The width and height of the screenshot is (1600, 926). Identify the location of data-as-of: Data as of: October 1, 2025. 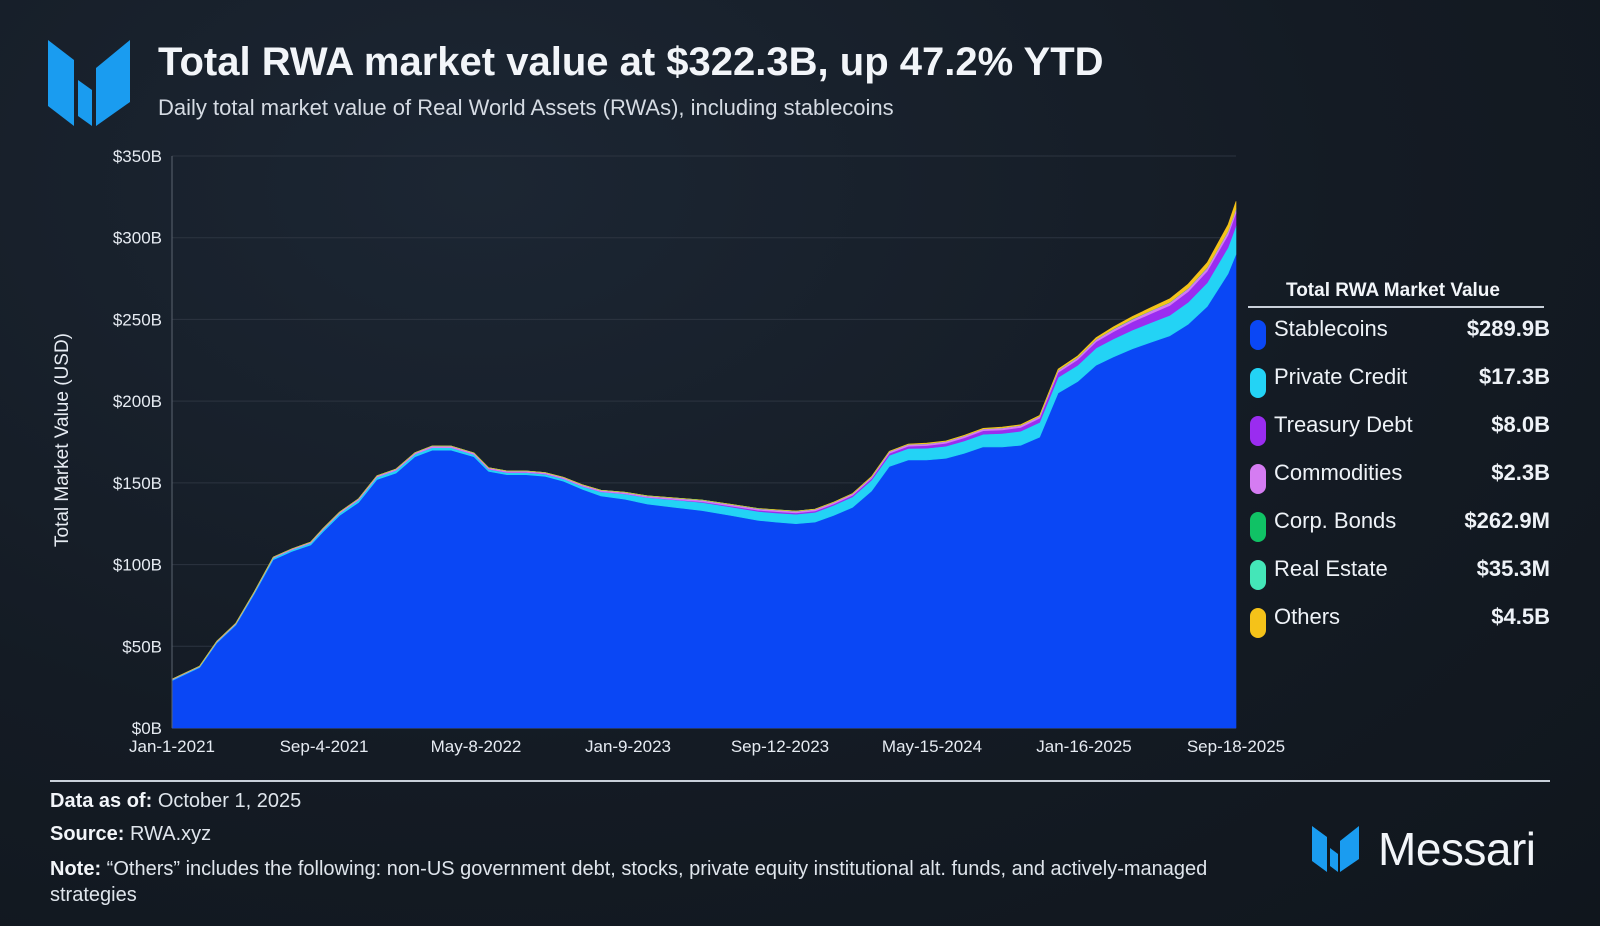
(175, 801).